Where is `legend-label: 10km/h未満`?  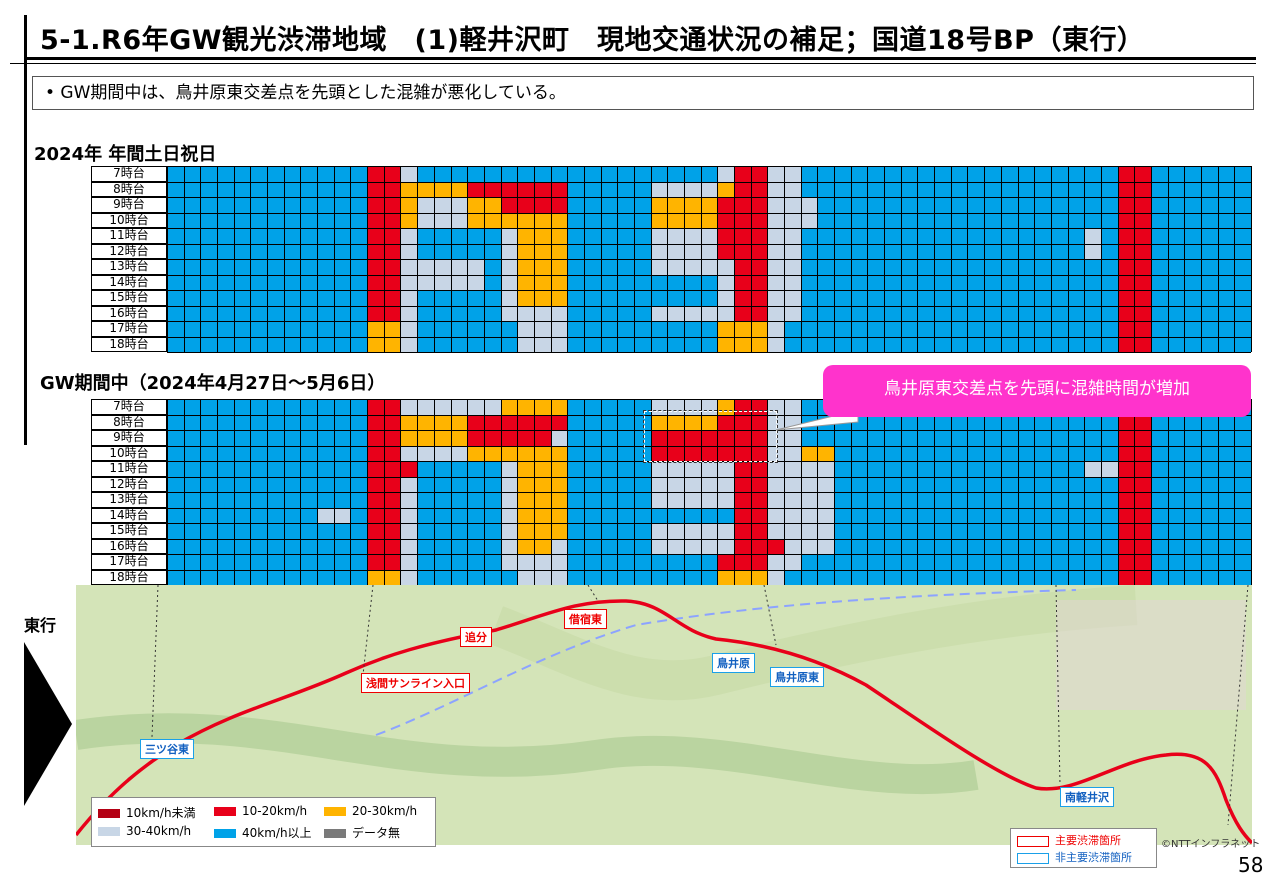
legend-label: 10km/h未満 is located at coordinates (161, 813).